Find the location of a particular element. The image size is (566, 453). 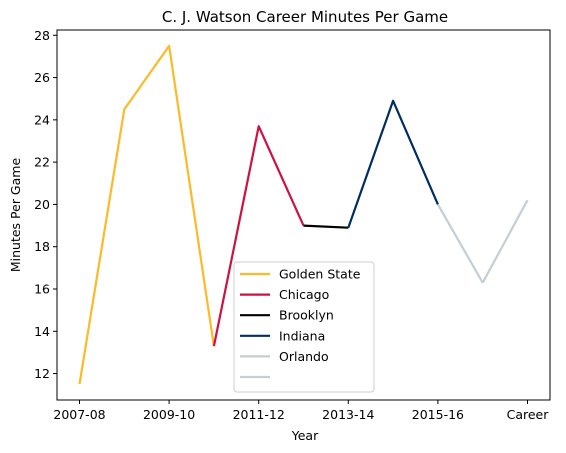

series-line-chicago is located at coordinates (258, 236).